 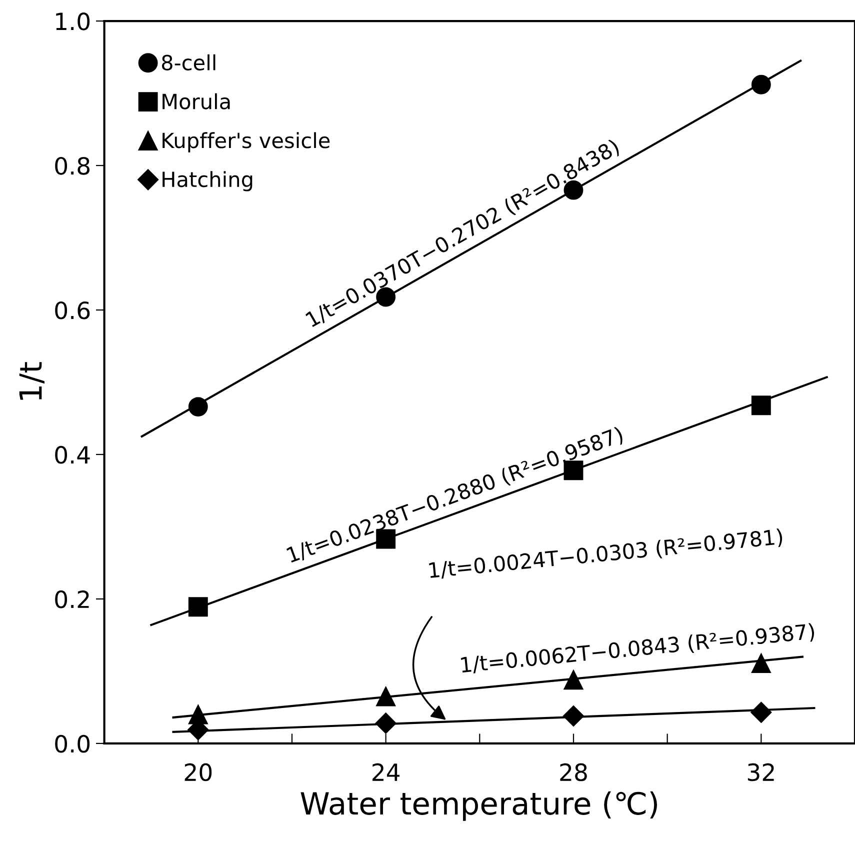 What do you see at coordinates (73, 21) in the screenshot?
I see `y-tick-label: 1.0` at bounding box center [73, 21].